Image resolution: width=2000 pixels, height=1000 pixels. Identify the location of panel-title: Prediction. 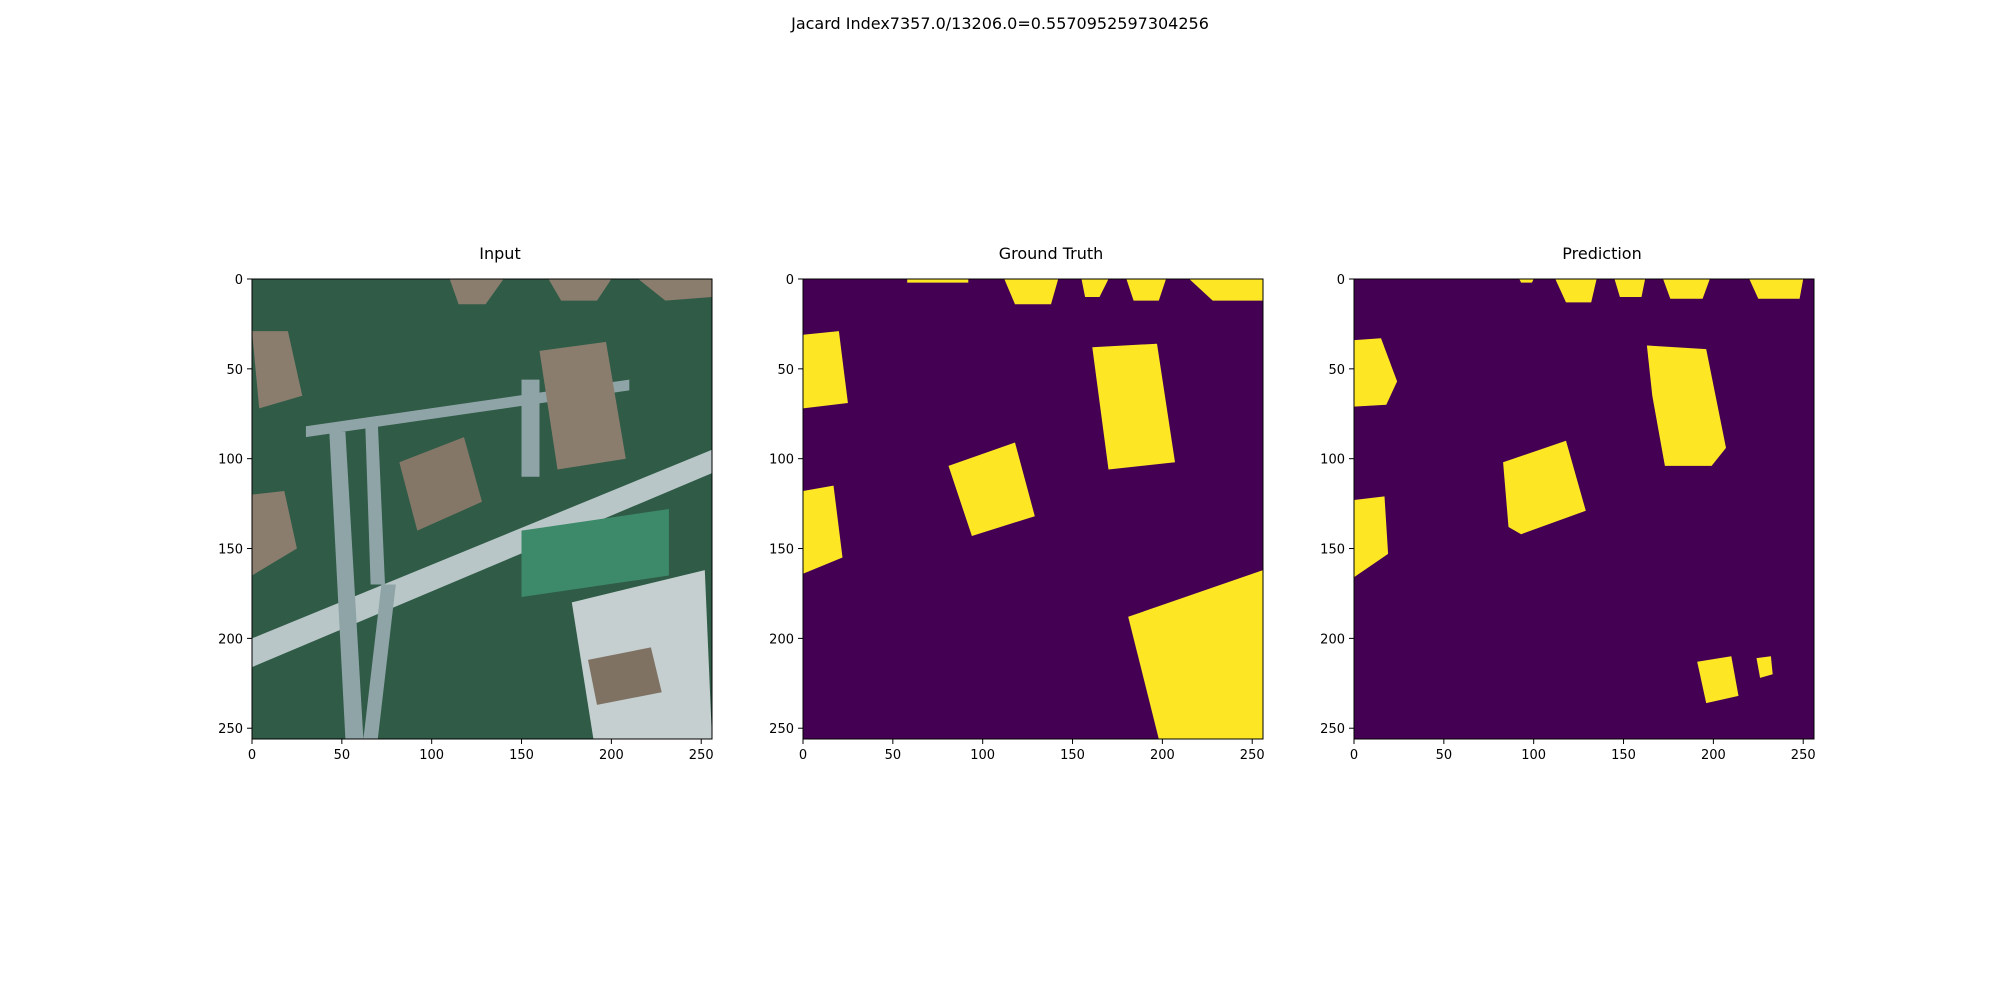
(1602, 253).